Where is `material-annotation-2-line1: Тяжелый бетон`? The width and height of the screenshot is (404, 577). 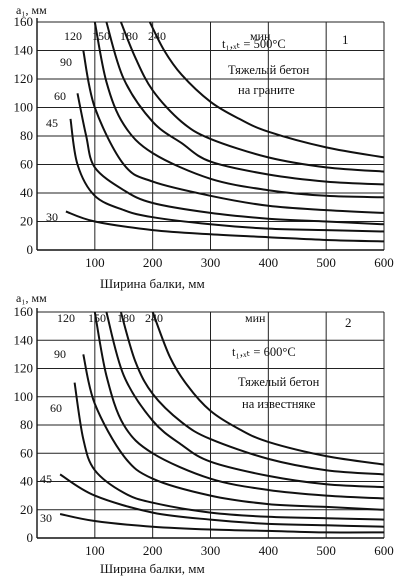
material-annotation-2-line1: Тяжелый бетон is located at coordinates (279, 382).